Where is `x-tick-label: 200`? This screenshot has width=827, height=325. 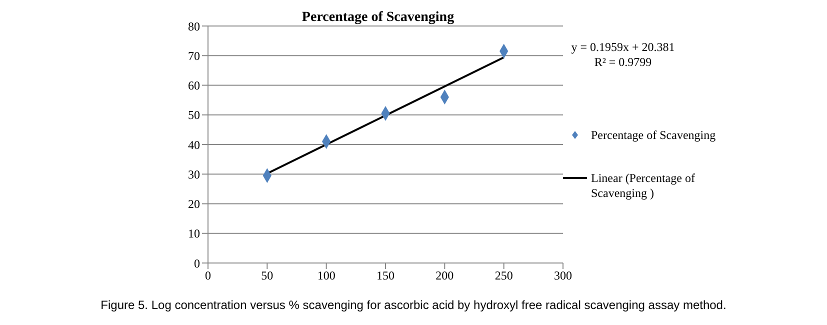 x-tick-label: 200 is located at coordinates (445, 275).